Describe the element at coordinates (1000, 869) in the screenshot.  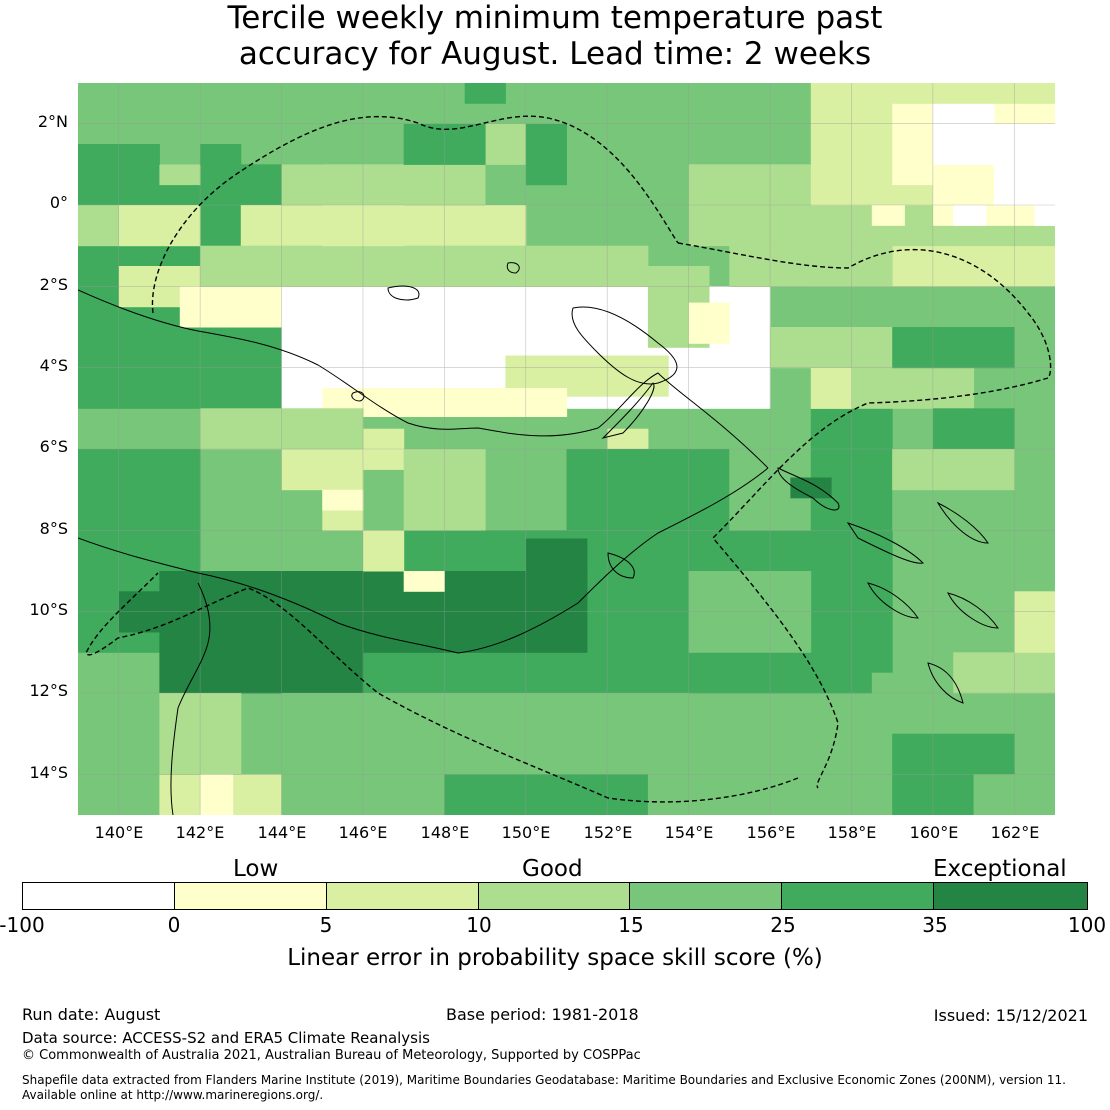
I see `legend-category-exceptional: Exceptional` at that location.